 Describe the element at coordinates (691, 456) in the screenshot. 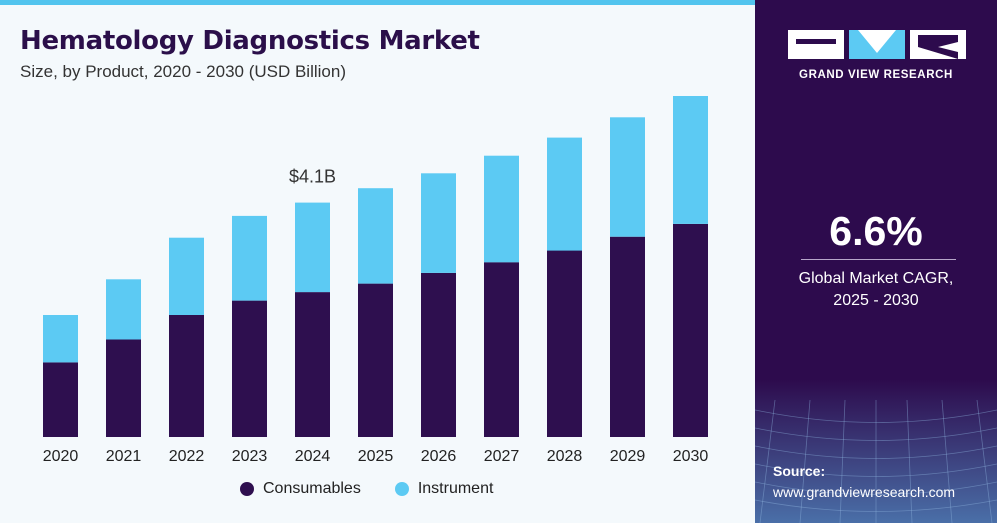

I see `x-tick-label-2030: 2030` at that location.